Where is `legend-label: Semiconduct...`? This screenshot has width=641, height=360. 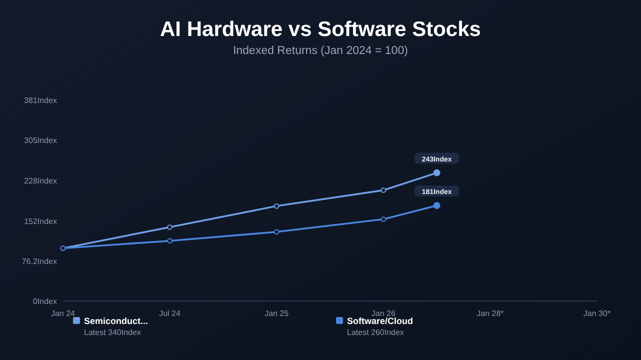
legend-label: Semiconduct... is located at coordinates (116, 321).